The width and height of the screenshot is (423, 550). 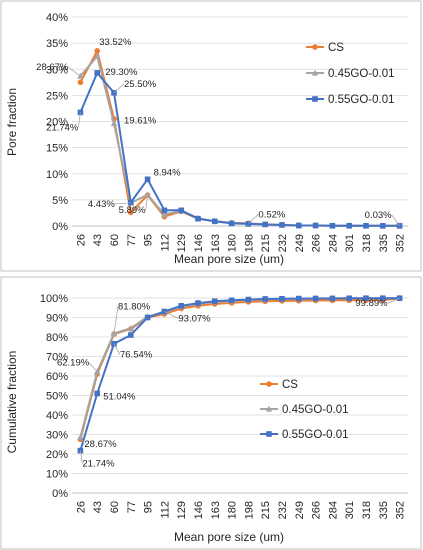 I want to click on x-tick-label: 163, so click(x=216, y=243).